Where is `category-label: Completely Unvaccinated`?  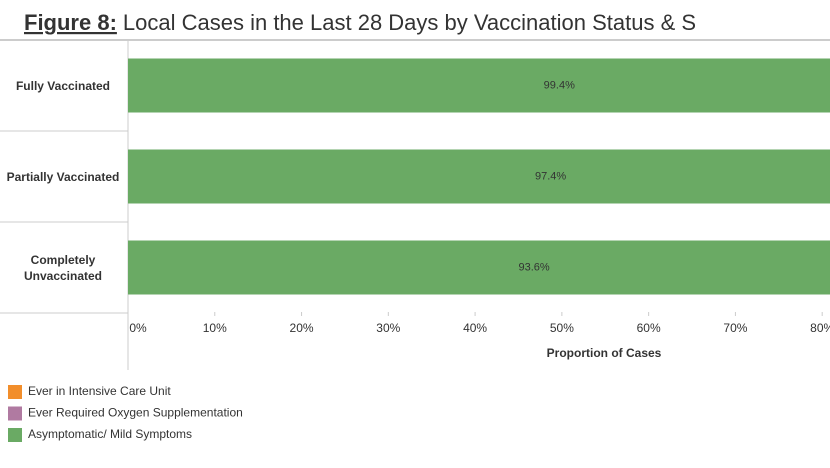
category-label: Completely Unvaccinated is located at coordinates (63, 267).